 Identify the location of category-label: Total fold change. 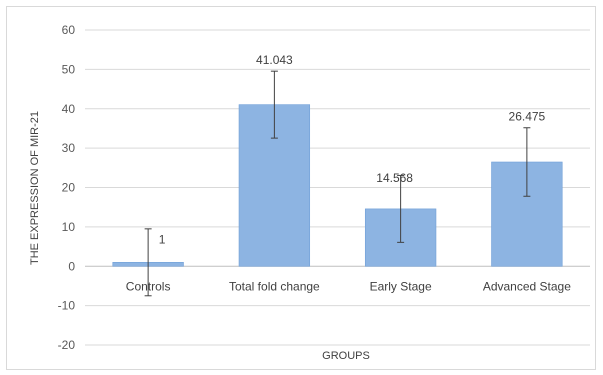
(274, 286).